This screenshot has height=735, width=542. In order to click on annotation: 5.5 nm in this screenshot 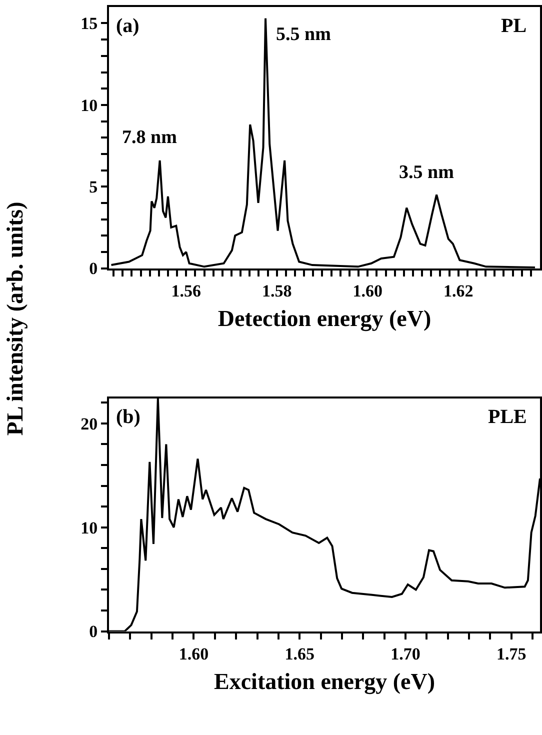, I will do `click(304, 34)`.